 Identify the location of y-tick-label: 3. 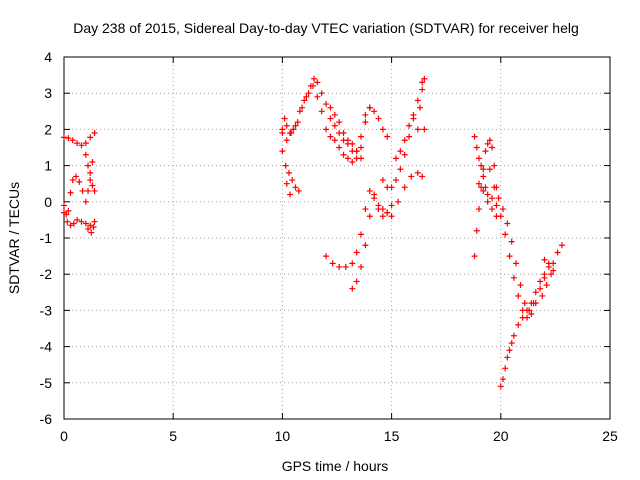
(48, 93).